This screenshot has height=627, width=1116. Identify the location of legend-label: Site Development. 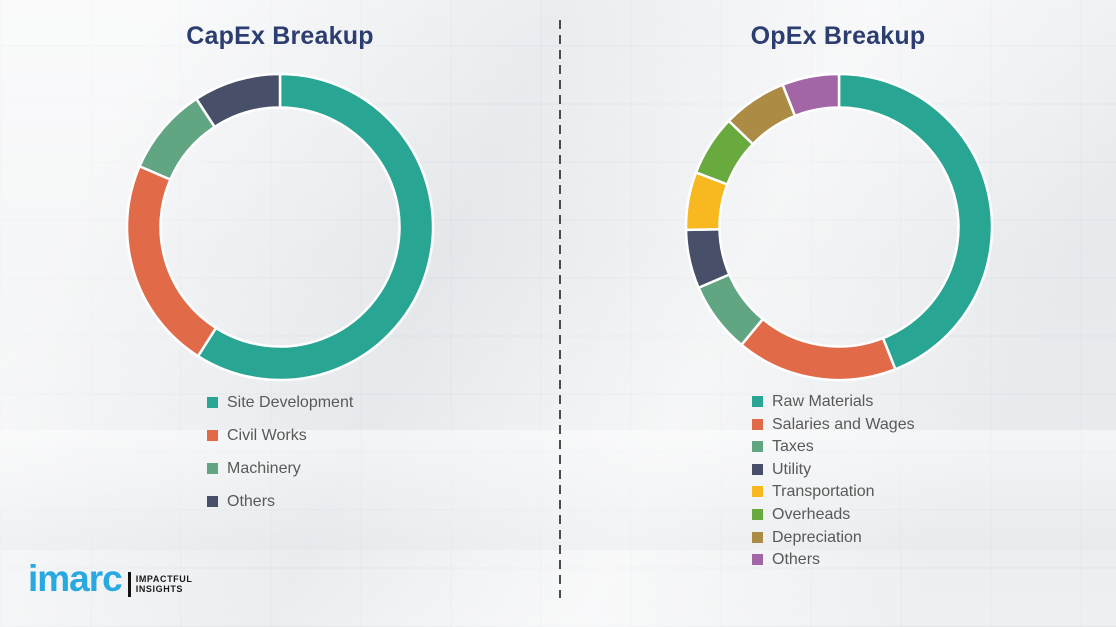
(290, 402).